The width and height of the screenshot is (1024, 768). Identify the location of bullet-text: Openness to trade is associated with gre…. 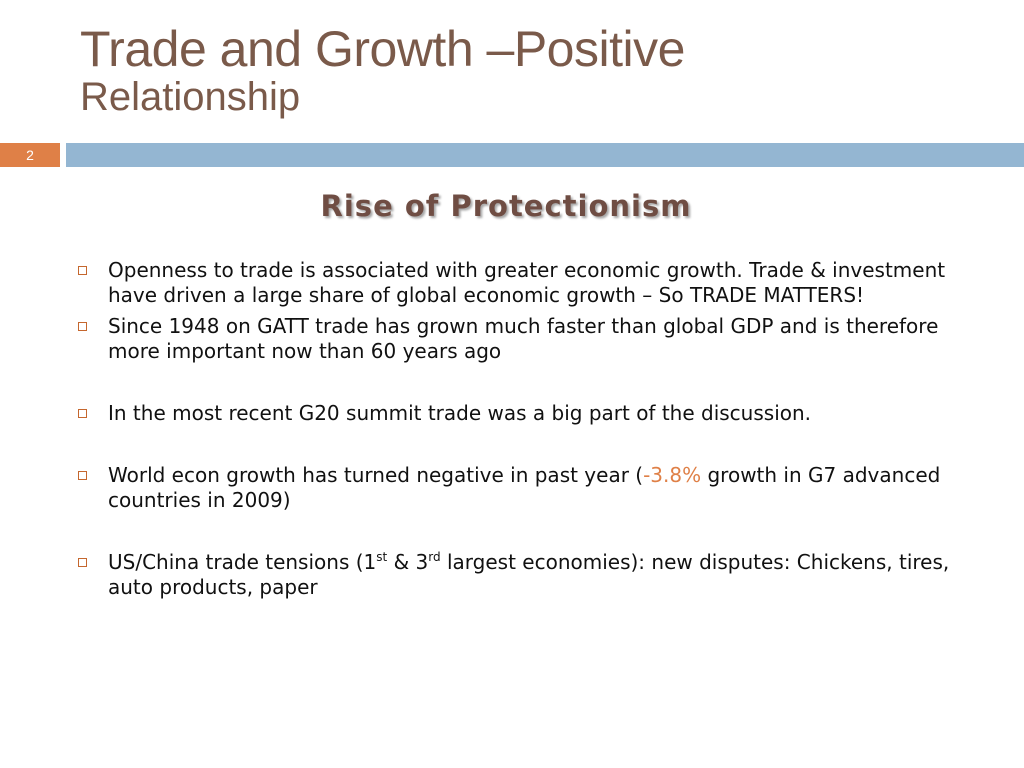
(527, 282).